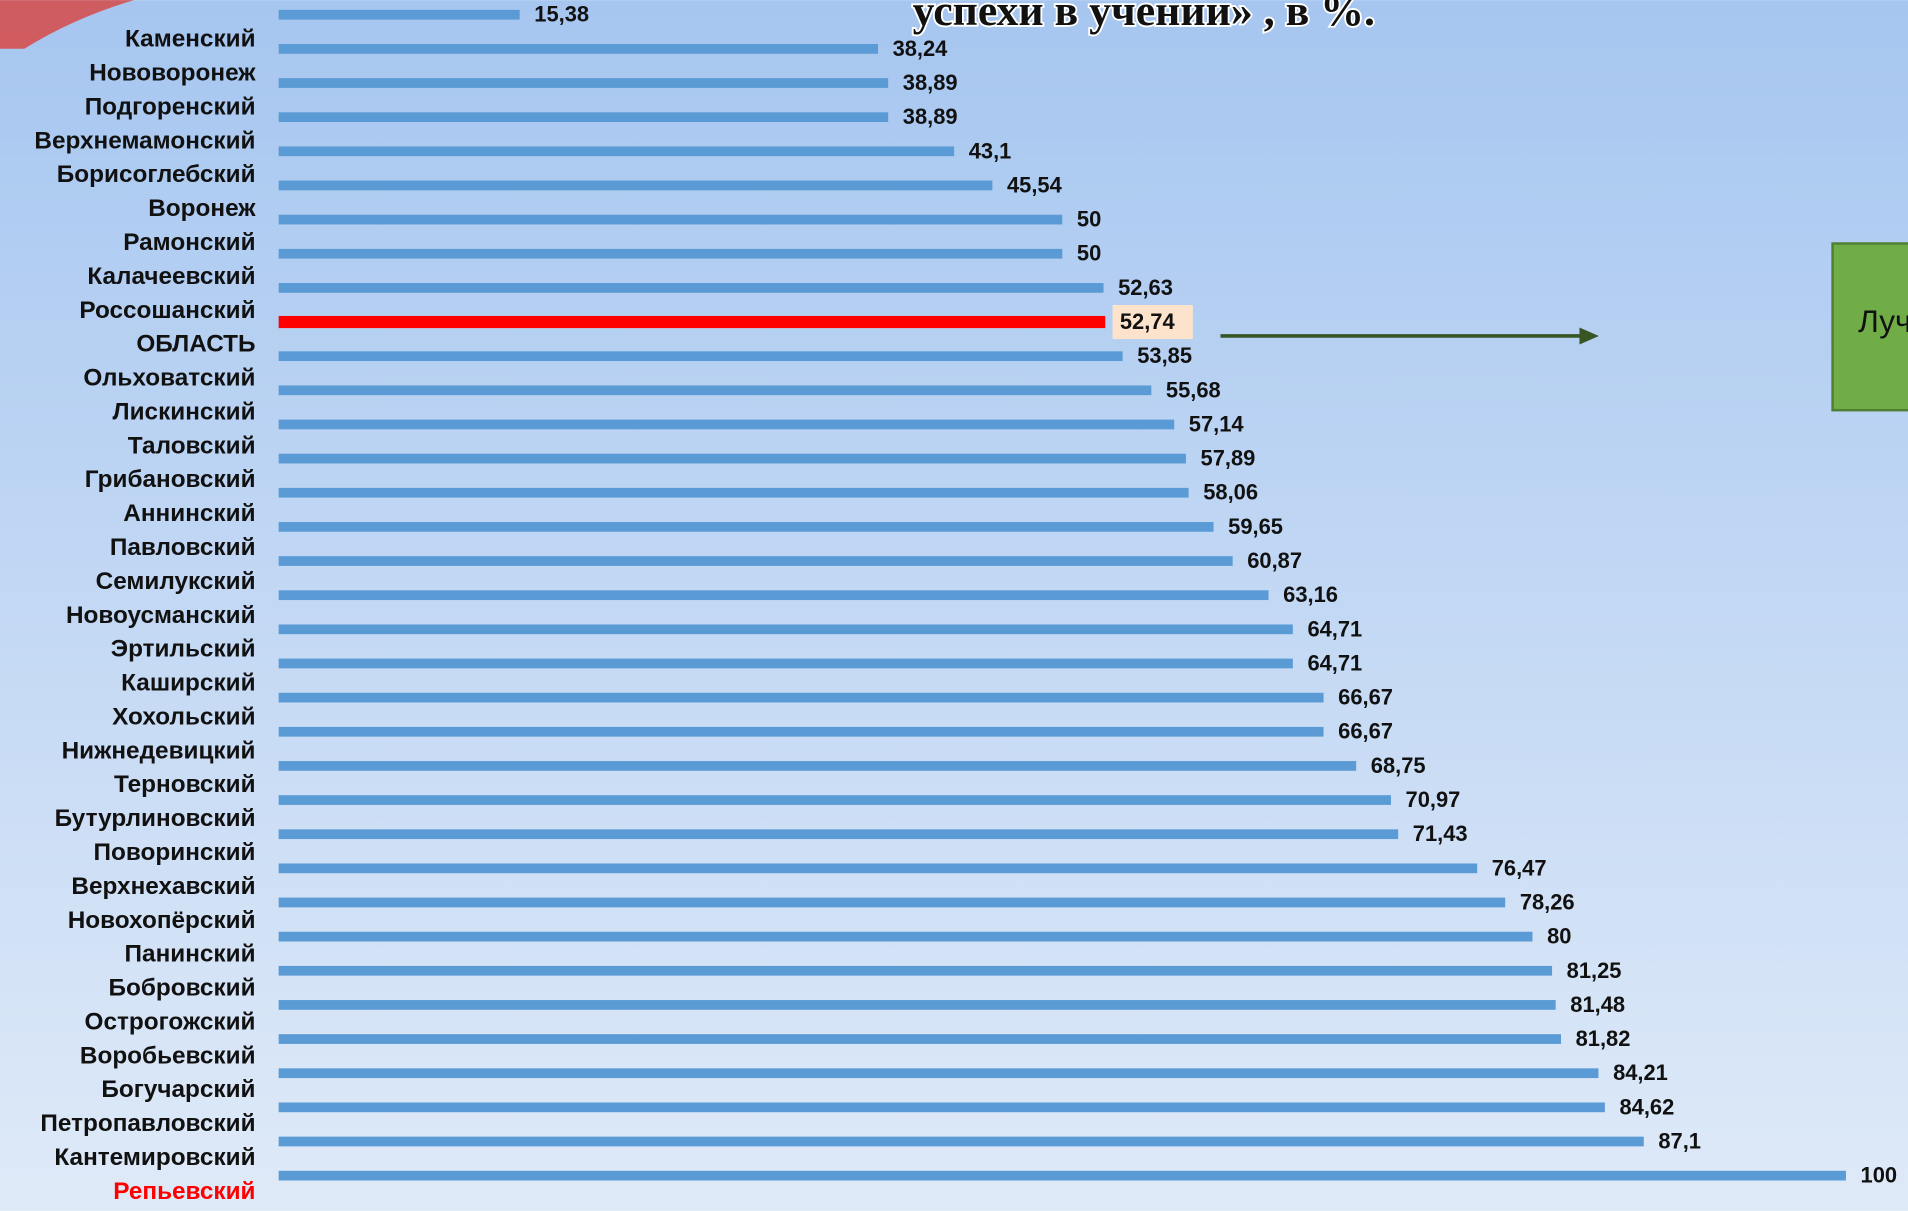 The height and width of the screenshot is (1211, 1908). What do you see at coordinates (202, 208) in the screenshot?
I see `y-tick-label: Воронеж` at bounding box center [202, 208].